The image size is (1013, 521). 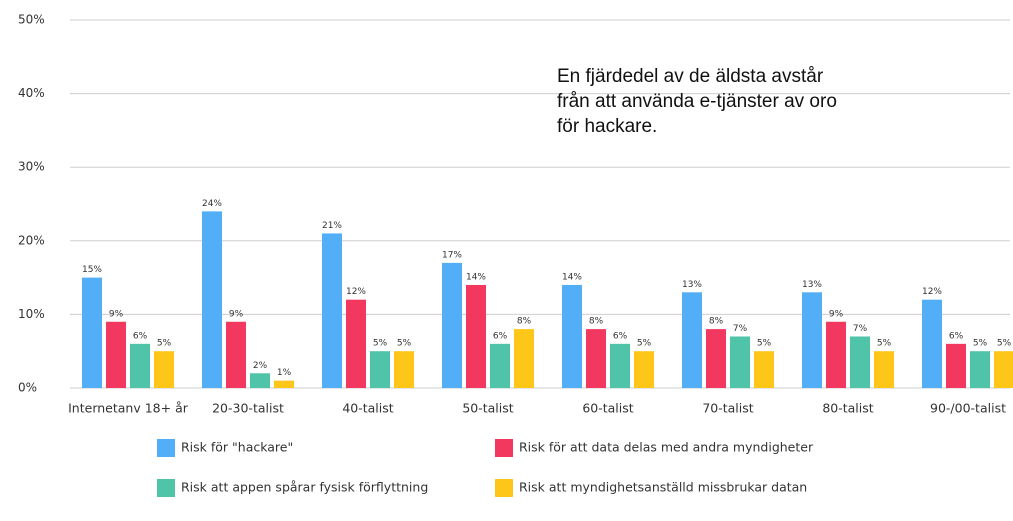 What do you see at coordinates (367, 408) in the screenshot?
I see `x-tick-label: 40-talist` at bounding box center [367, 408].